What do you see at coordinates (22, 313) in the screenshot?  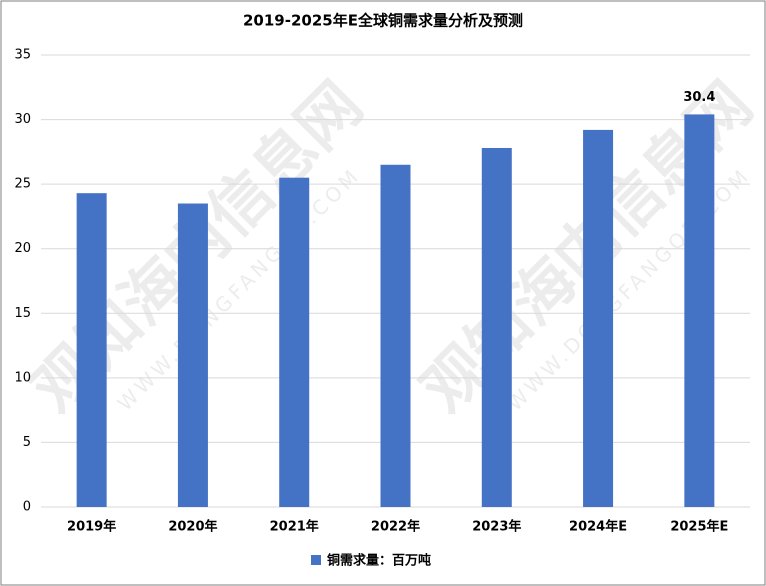 I see `y-tick-label: 15` at bounding box center [22, 313].